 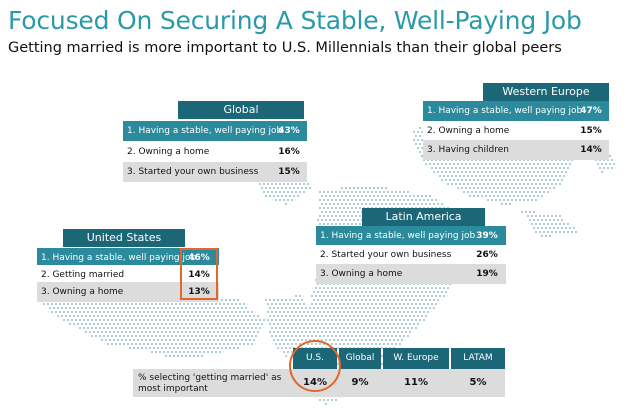 I want to click on row-label: 1. Having a stable, well paying job, so click(x=119, y=258).